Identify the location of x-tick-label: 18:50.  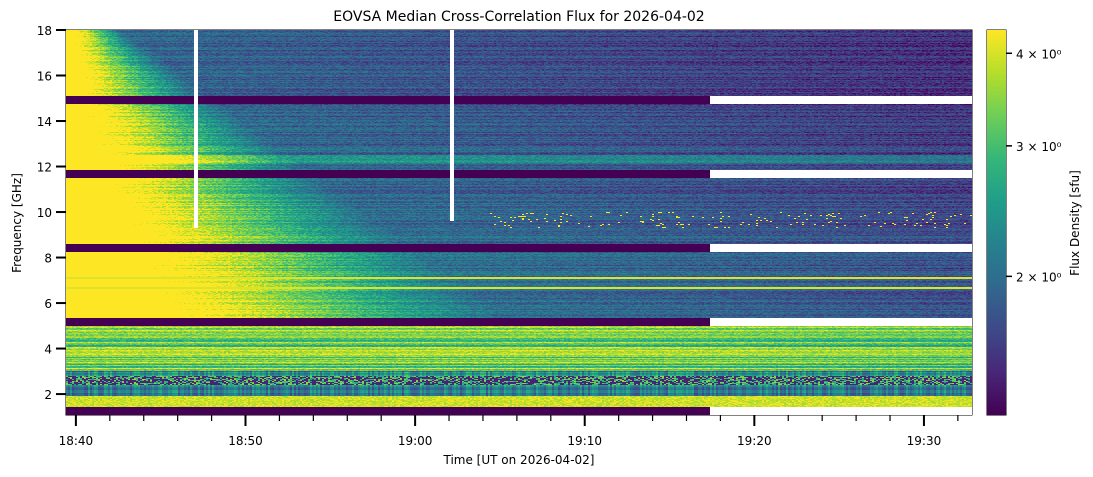
(245, 441).